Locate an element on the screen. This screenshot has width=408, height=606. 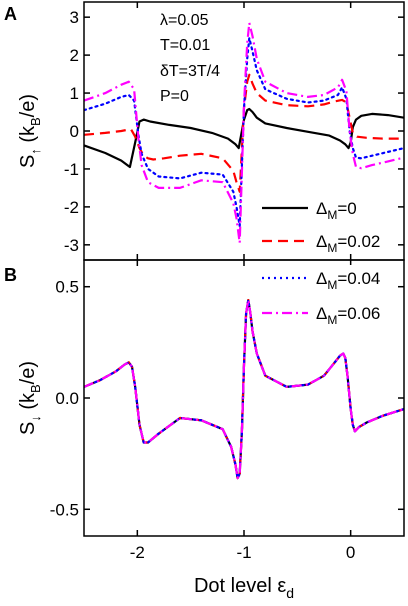
legend: ΔM=0 ΔM=0.02 ΔM=0.04 ΔM=0.06 is located at coordinates (328, 261).